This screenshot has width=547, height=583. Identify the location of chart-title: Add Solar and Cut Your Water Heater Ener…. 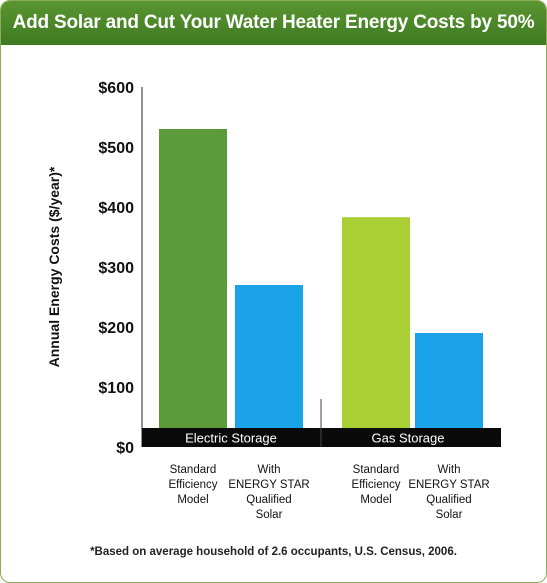
(273, 22).